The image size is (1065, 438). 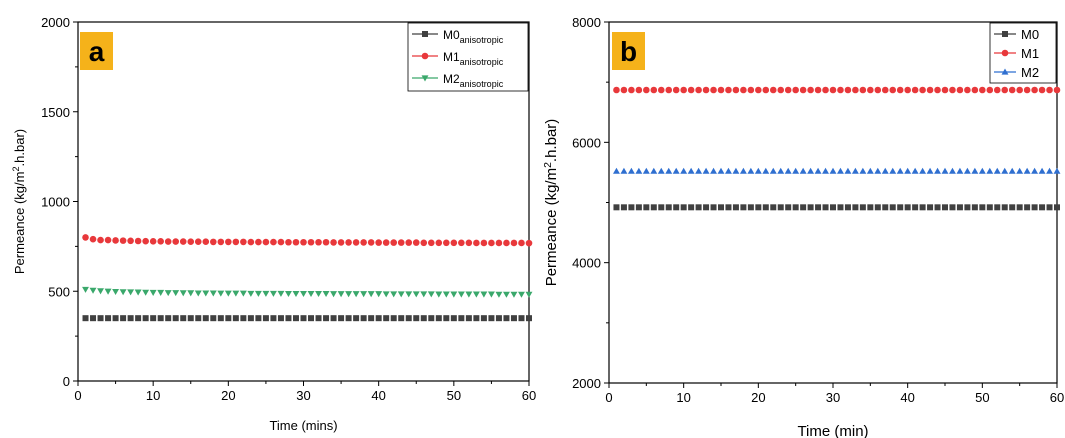 What do you see at coordinates (1030, 34) in the screenshot?
I see `legend-entry: M0` at bounding box center [1030, 34].